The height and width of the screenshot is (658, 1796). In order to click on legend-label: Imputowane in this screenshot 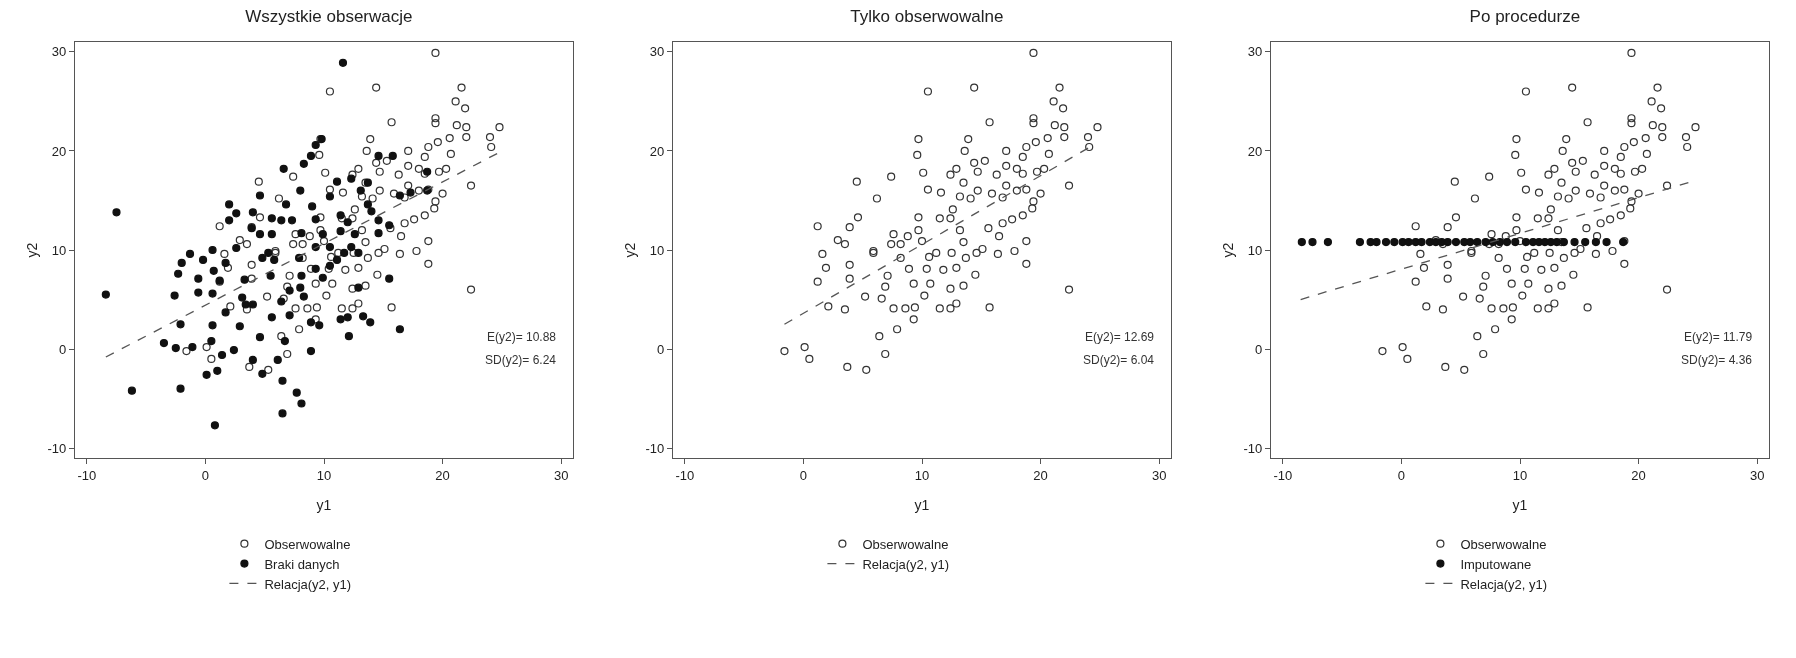, I will do `click(1496, 564)`.